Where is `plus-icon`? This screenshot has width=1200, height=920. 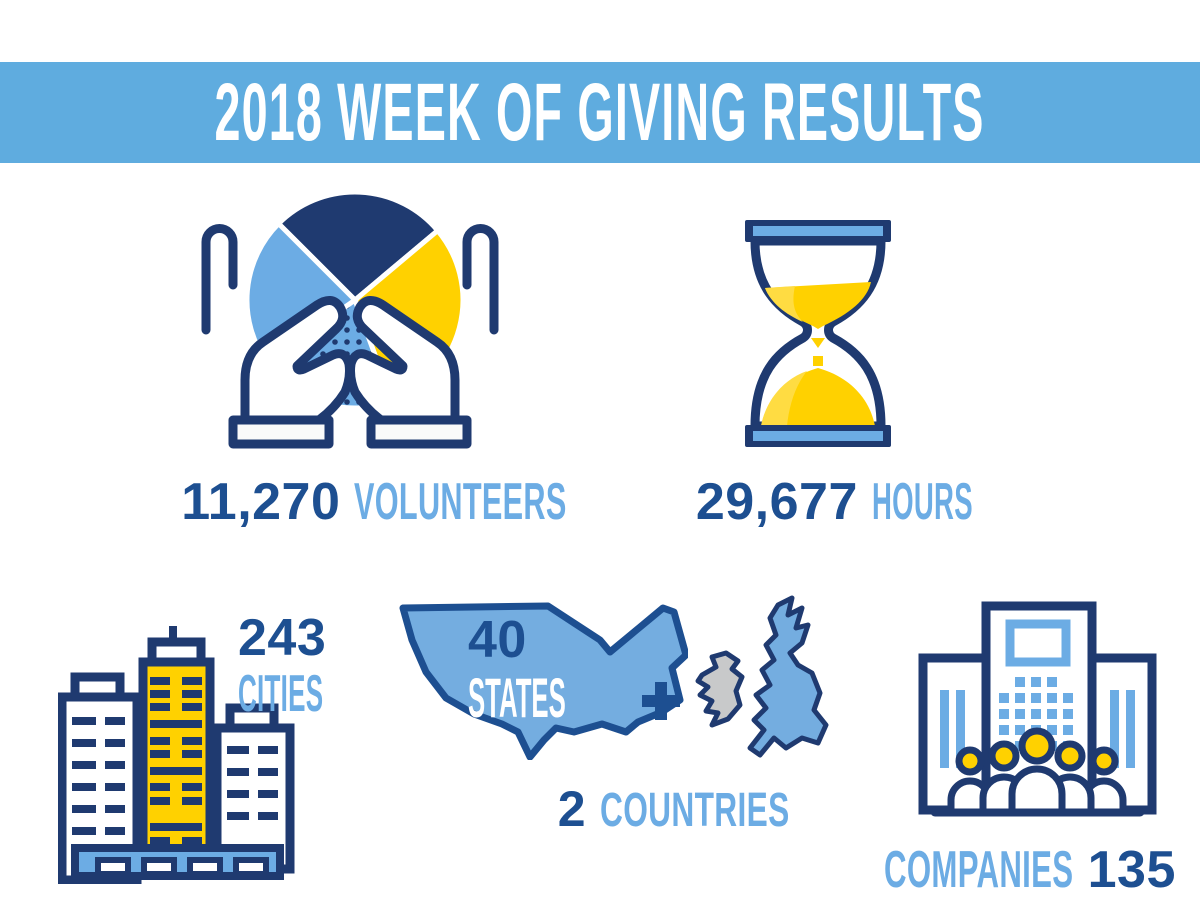 plus-icon is located at coordinates (661, 701).